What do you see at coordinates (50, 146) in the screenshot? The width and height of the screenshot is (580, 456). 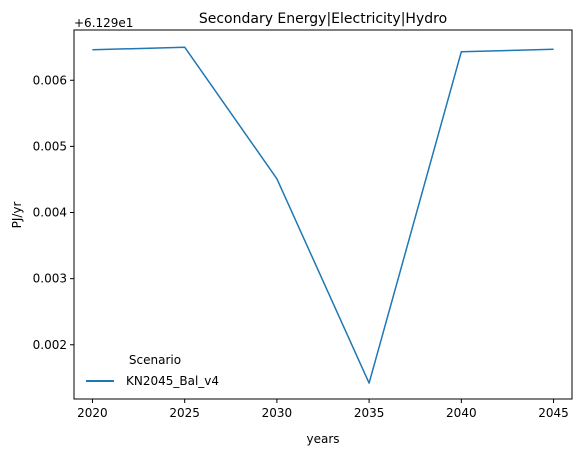 I see `y-tick-label: 0.005` at bounding box center [50, 146].